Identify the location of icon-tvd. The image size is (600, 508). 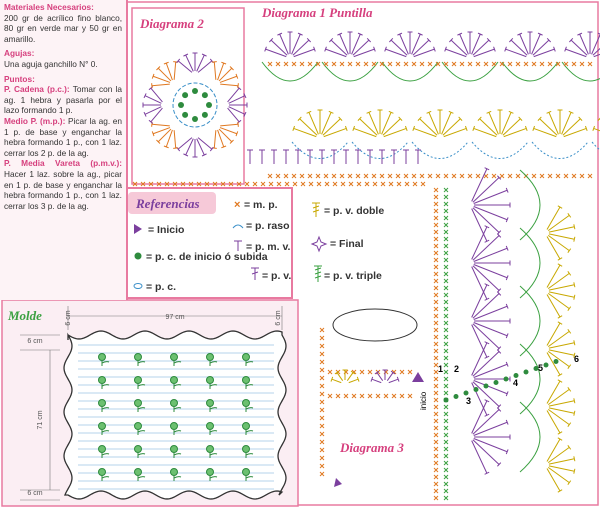
(316, 209).